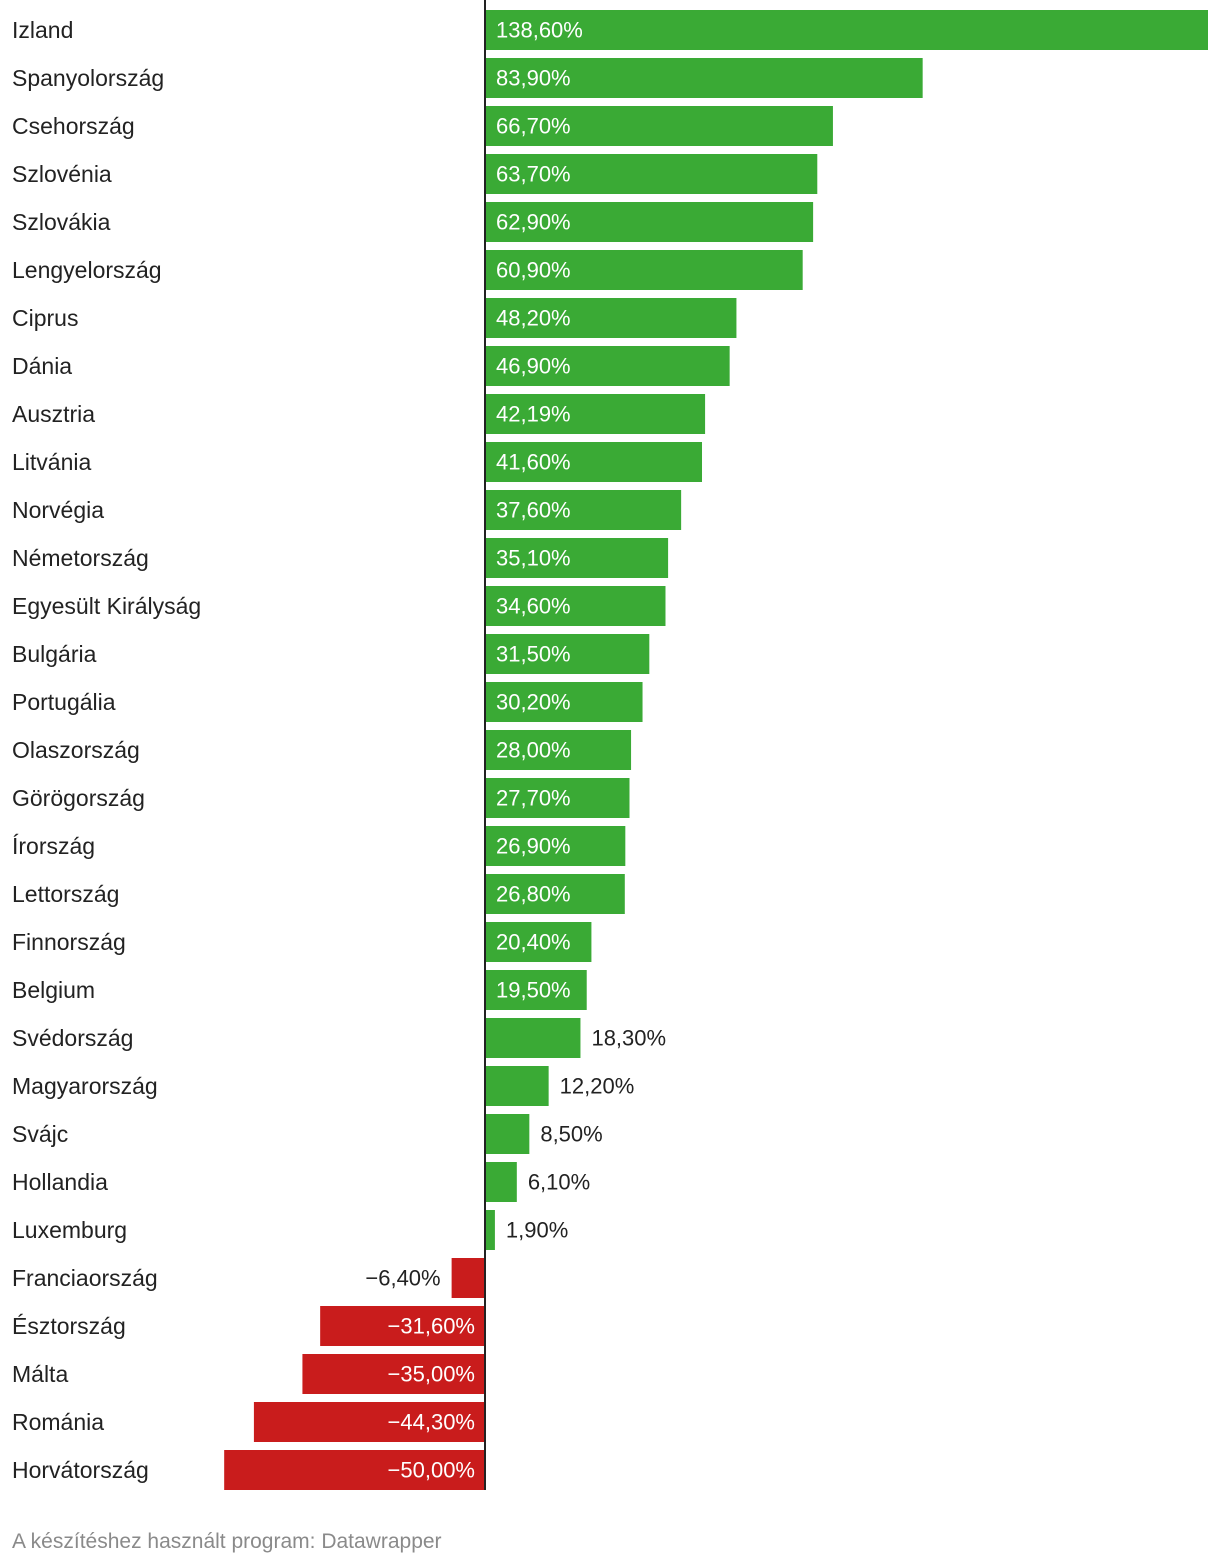  Describe the element at coordinates (533, 798) in the screenshot. I see `value-label: 27,70%` at that location.